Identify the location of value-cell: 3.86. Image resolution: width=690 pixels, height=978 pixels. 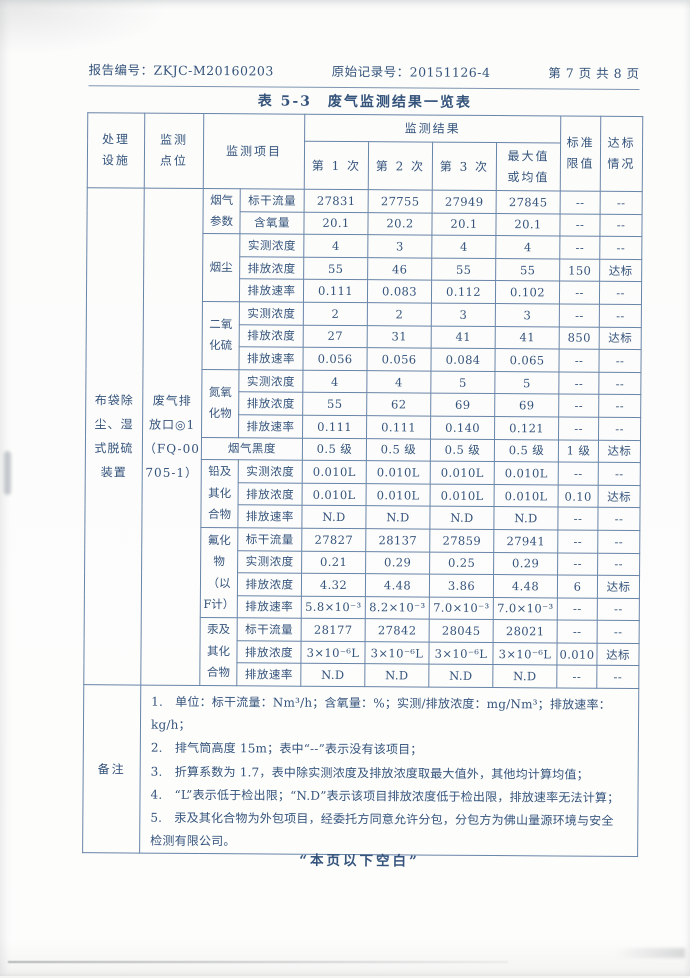
(461, 586).